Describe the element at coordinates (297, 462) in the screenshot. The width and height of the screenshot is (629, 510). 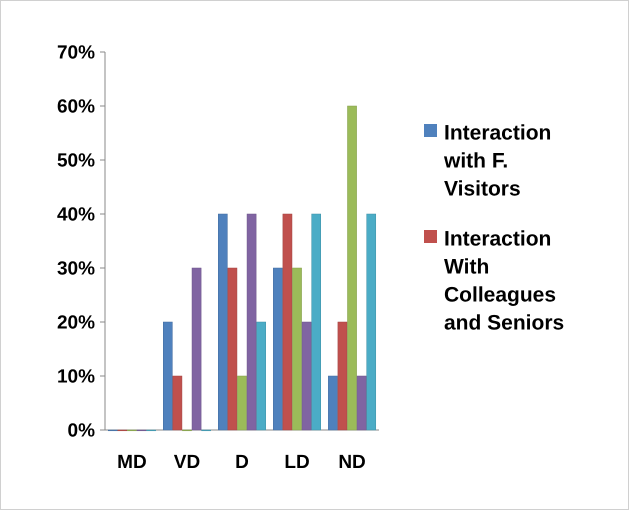
I see `x-tick-label: LD` at that location.